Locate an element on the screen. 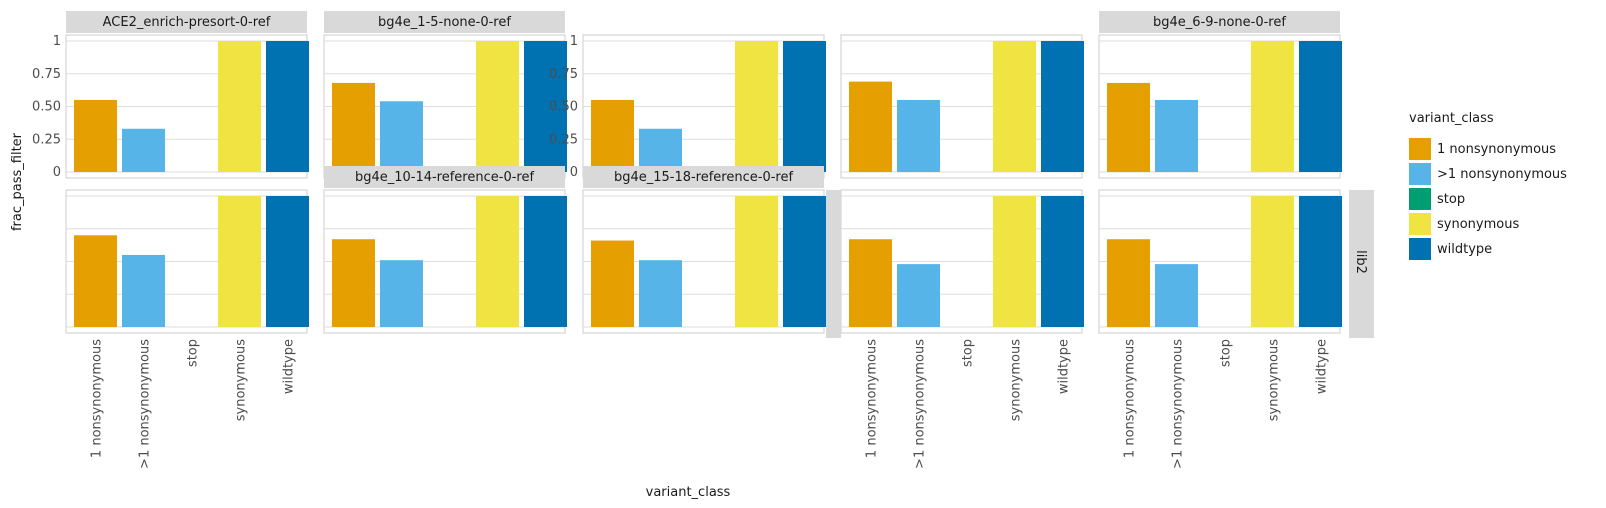 This screenshot has width=1606, height=508. y-tick-label: 0.50 is located at coordinates (46, 107).